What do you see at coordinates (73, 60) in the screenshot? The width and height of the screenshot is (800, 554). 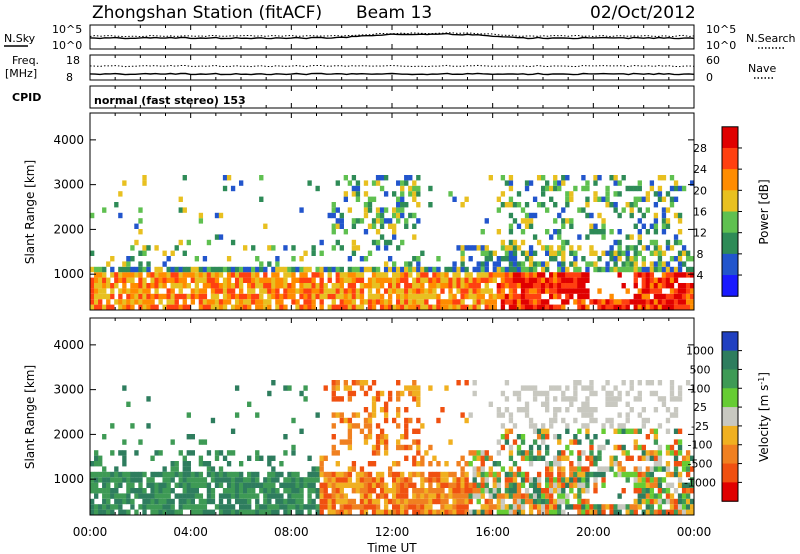 I see `freq-tick-top: 18` at bounding box center [73, 60].